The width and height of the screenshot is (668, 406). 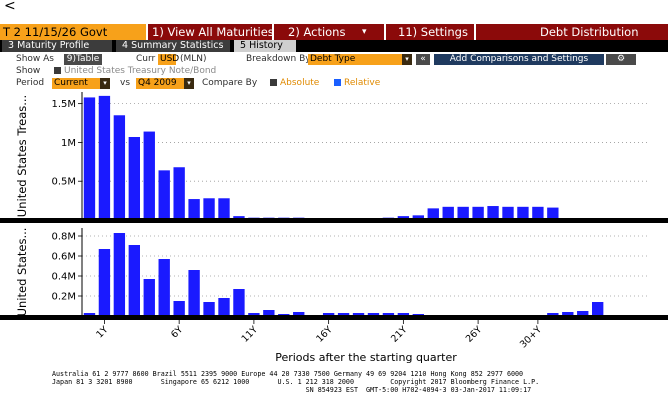 What do you see at coordinates (273, 82) in the screenshot?
I see `radio-unchecked-icon` at bounding box center [273, 82].